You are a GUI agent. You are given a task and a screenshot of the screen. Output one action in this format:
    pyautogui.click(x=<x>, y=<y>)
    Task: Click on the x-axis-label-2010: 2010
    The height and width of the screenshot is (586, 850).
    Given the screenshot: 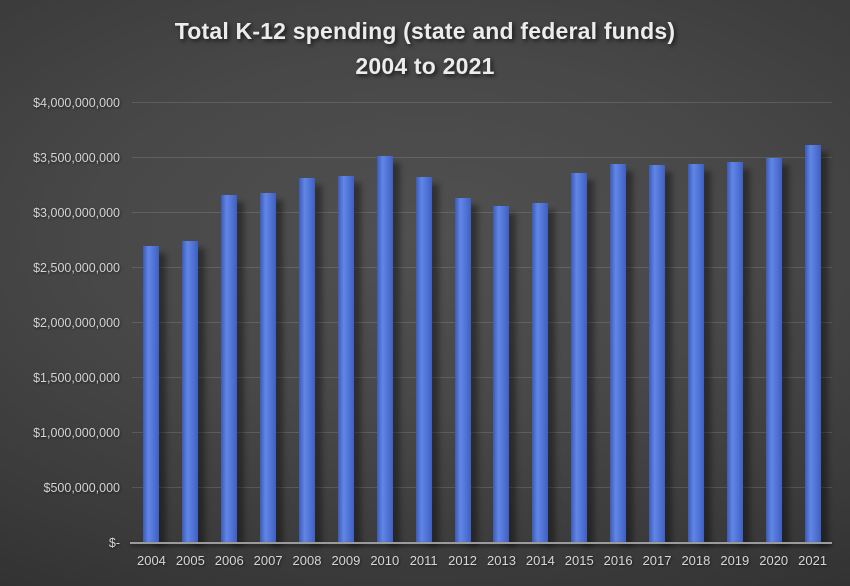 What is the action you would take?
    pyautogui.click(x=385, y=560)
    